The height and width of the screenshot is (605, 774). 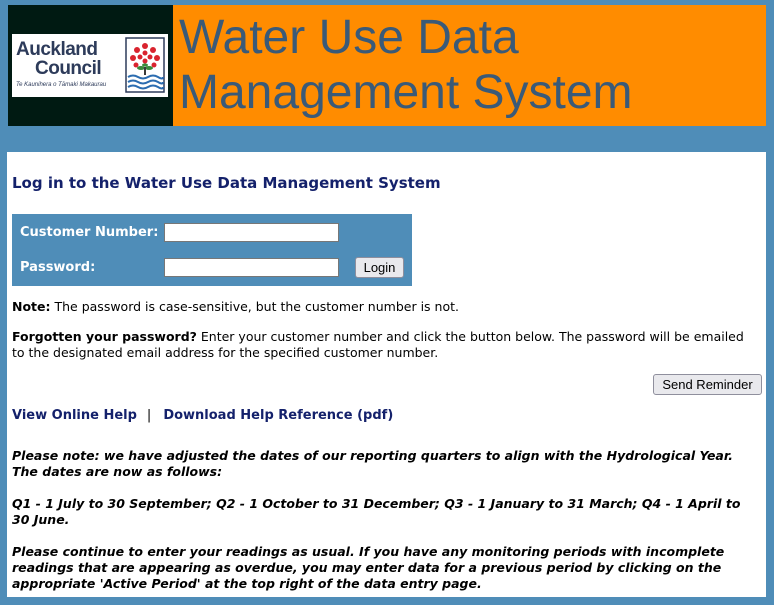 I want to click on login-form: Customer Number: Password: Login, so click(x=212, y=250).